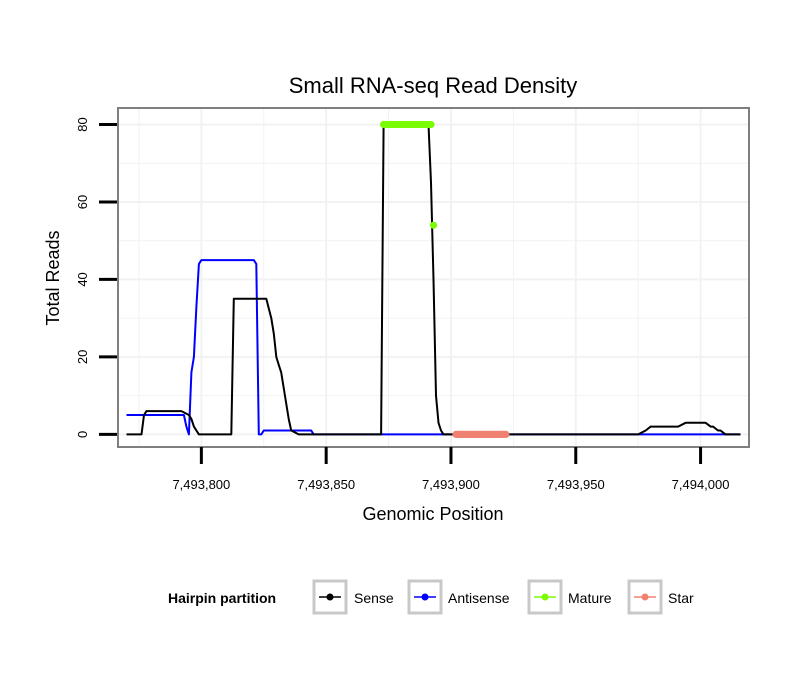  I want to click on x-tick-label: 7,494,000, so click(701, 484).